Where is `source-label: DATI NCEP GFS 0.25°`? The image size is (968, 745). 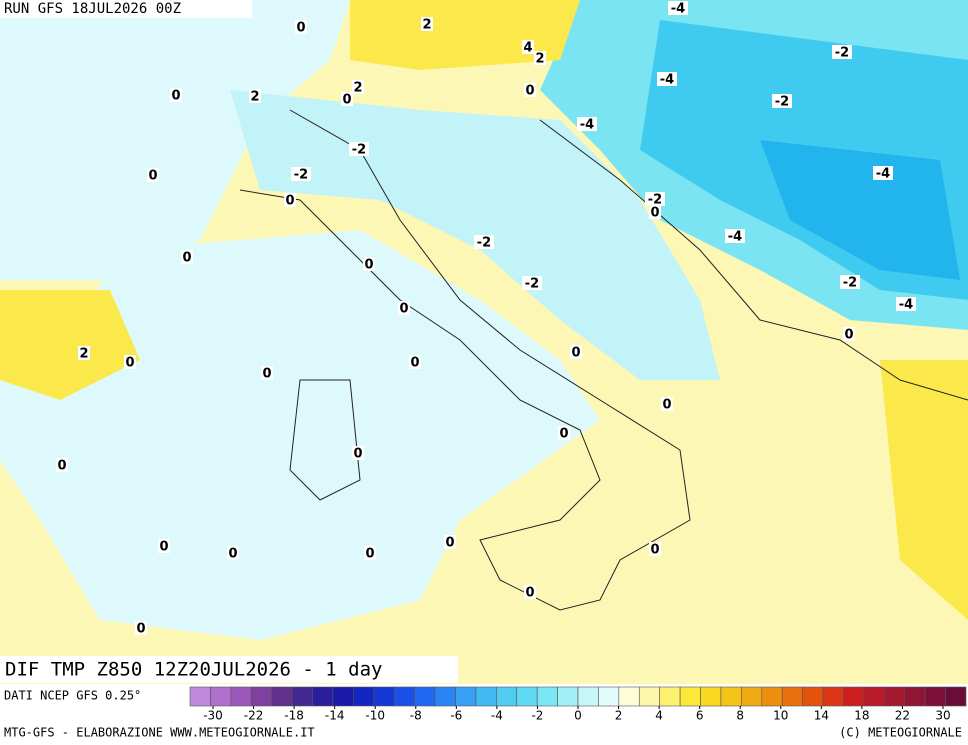 source-label: DATI NCEP GFS 0.25° is located at coordinates (72, 696).